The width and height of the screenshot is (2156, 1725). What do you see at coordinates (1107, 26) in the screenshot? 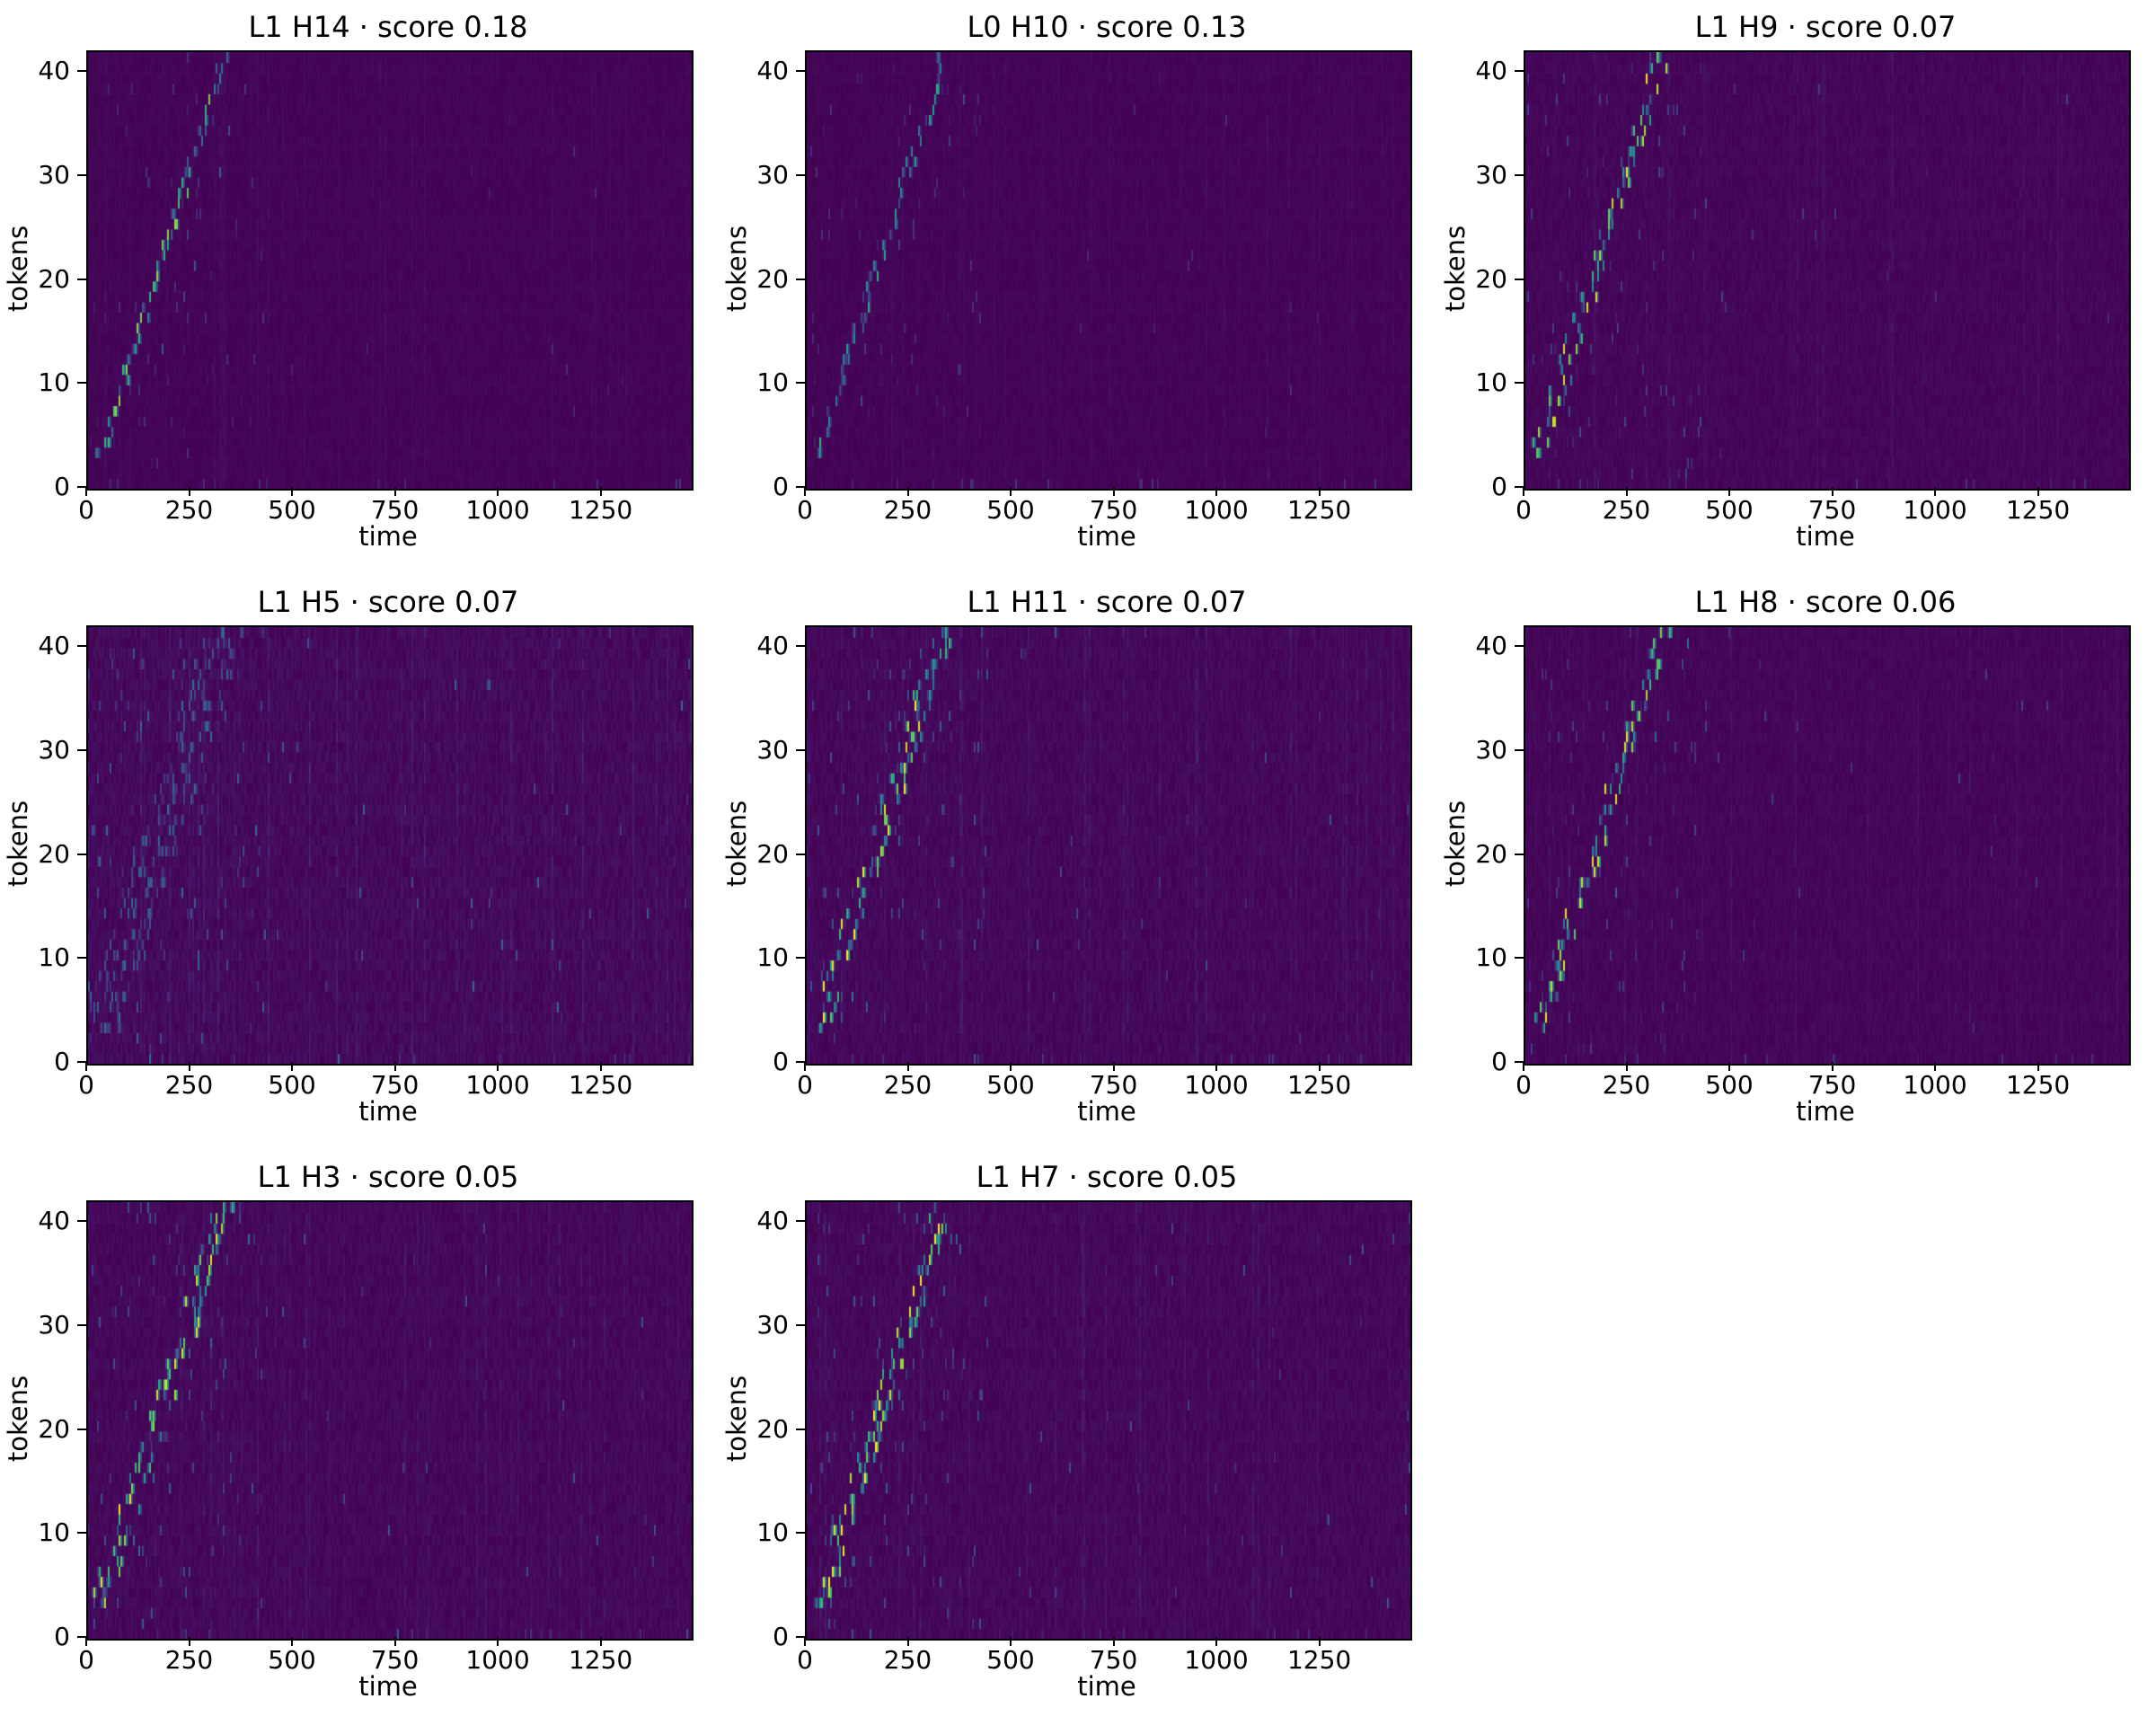
I see `panel-title: L0 H10 · score 0.13` at bounding box center [1107, 26].